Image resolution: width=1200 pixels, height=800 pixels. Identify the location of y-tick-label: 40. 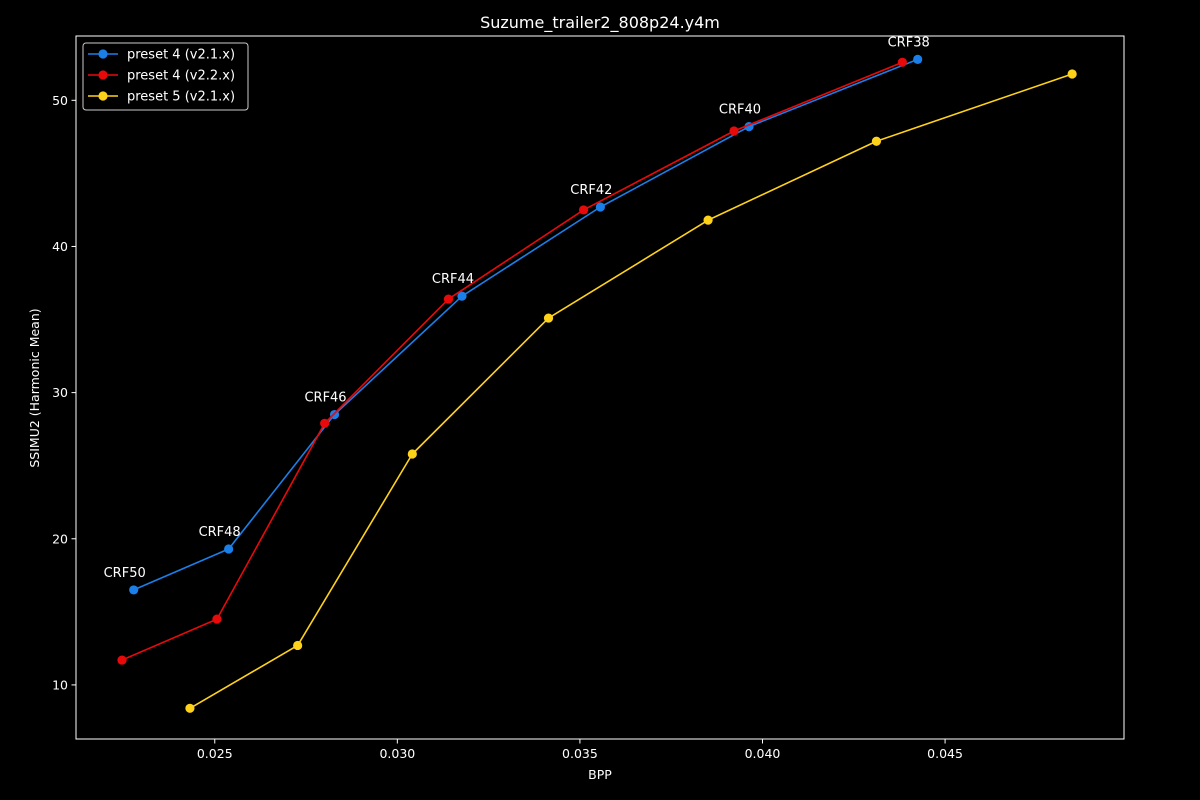
(60, 246).